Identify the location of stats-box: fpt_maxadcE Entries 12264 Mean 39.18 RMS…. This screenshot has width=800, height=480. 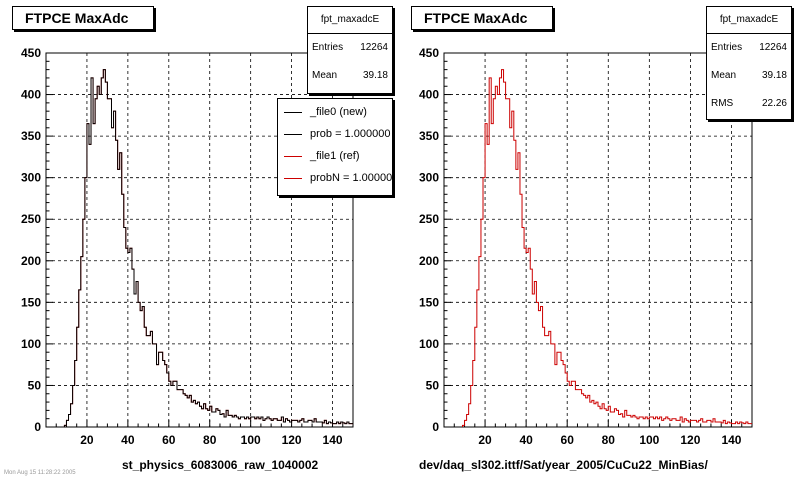
(749, 63).